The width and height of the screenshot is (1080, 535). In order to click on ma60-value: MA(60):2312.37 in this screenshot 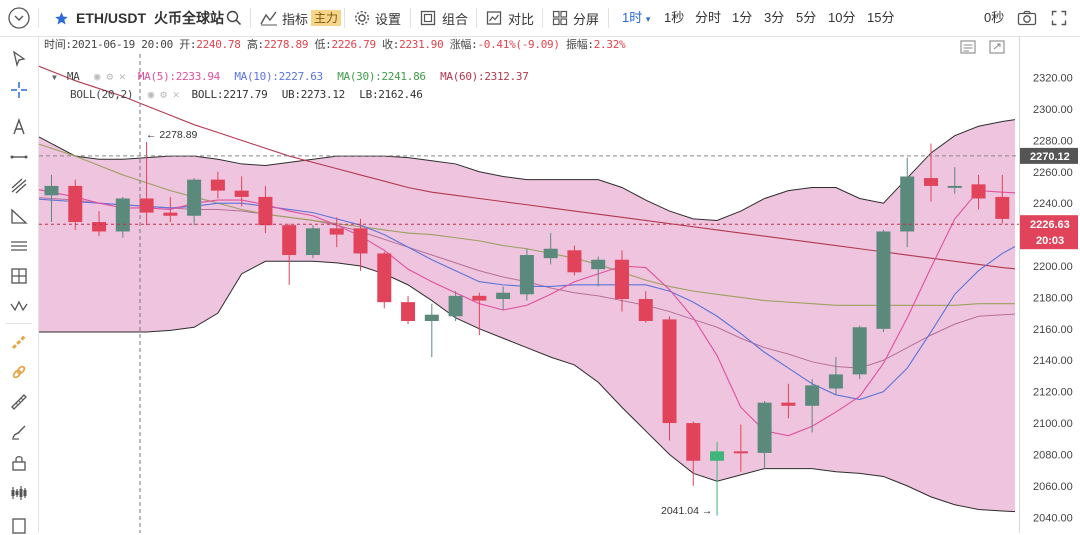, I will do `click(484, 76)`.